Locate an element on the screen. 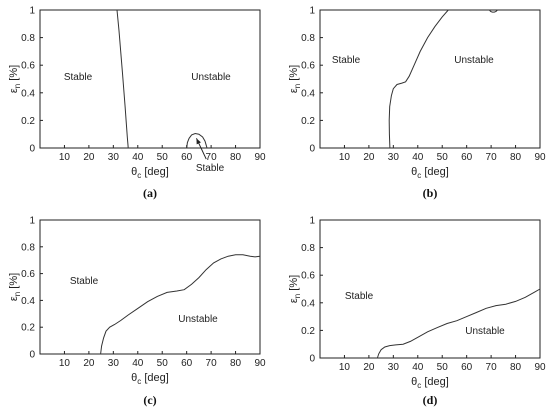  panel-label: (a) is located at coordinates (150, 193).